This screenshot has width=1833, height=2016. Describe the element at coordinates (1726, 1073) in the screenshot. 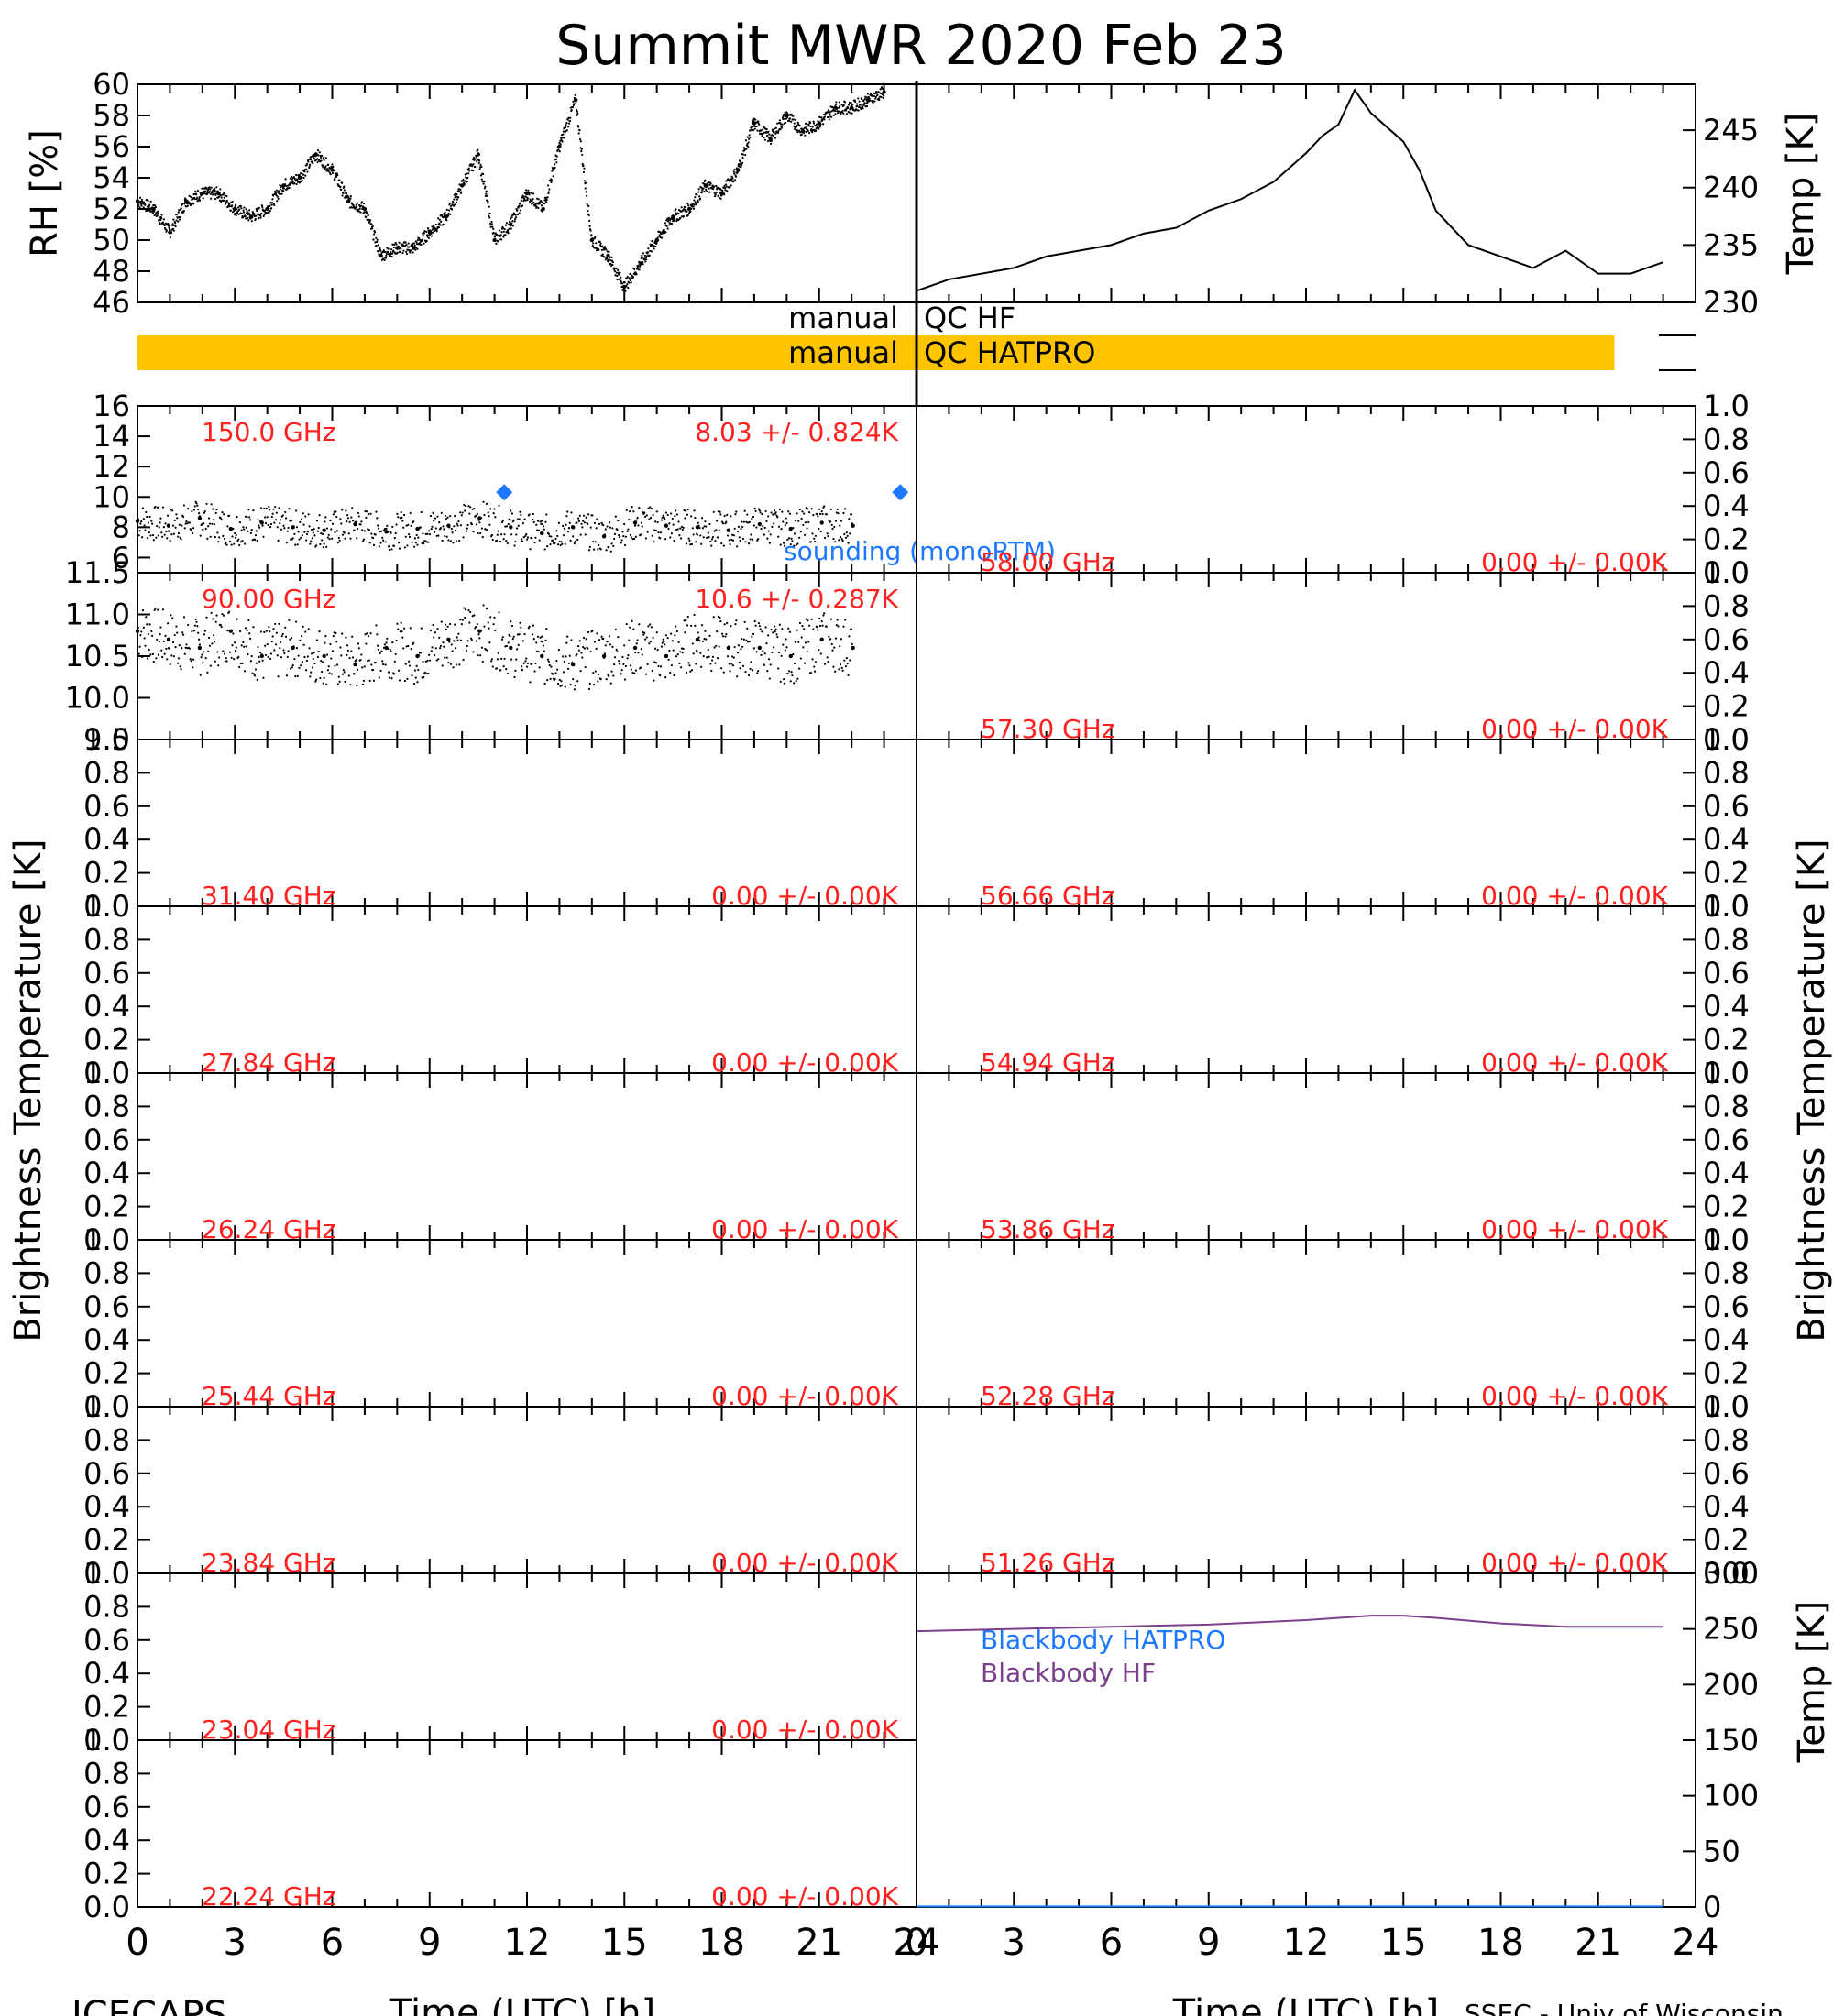

I see `tb-panel-54-94-ghz-ytick-label: 0.0` at that location.